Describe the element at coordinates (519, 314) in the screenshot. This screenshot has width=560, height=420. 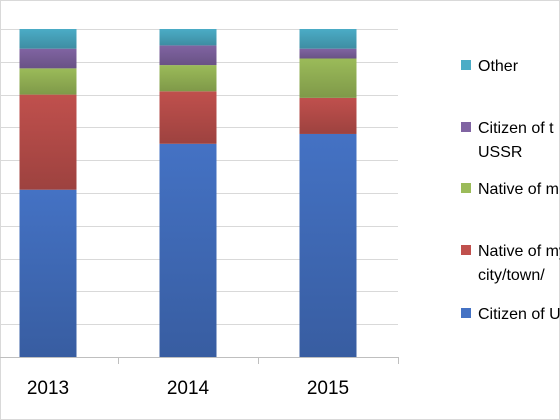
I see `legend-label-0: Citizen of U` at that location.